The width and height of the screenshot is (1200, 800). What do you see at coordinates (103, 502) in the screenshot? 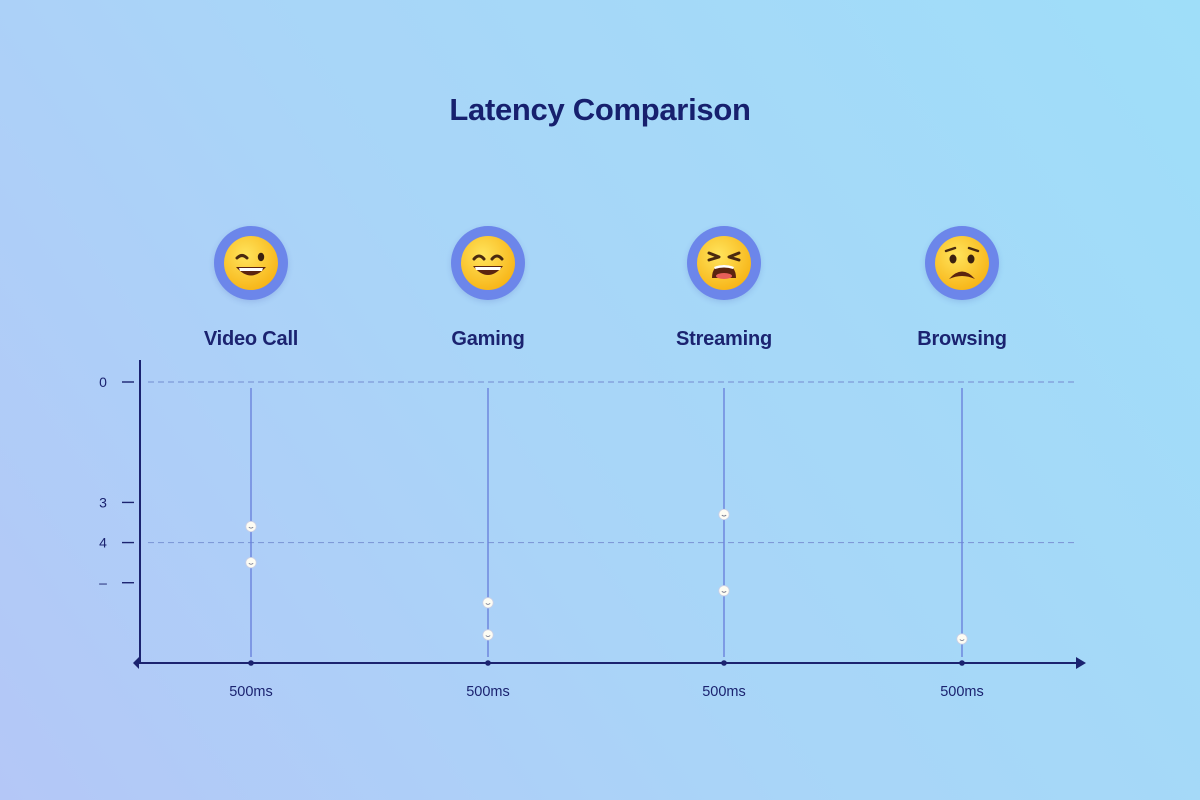
I see `y-tick-label: 3` at bounding box center [103, 502].